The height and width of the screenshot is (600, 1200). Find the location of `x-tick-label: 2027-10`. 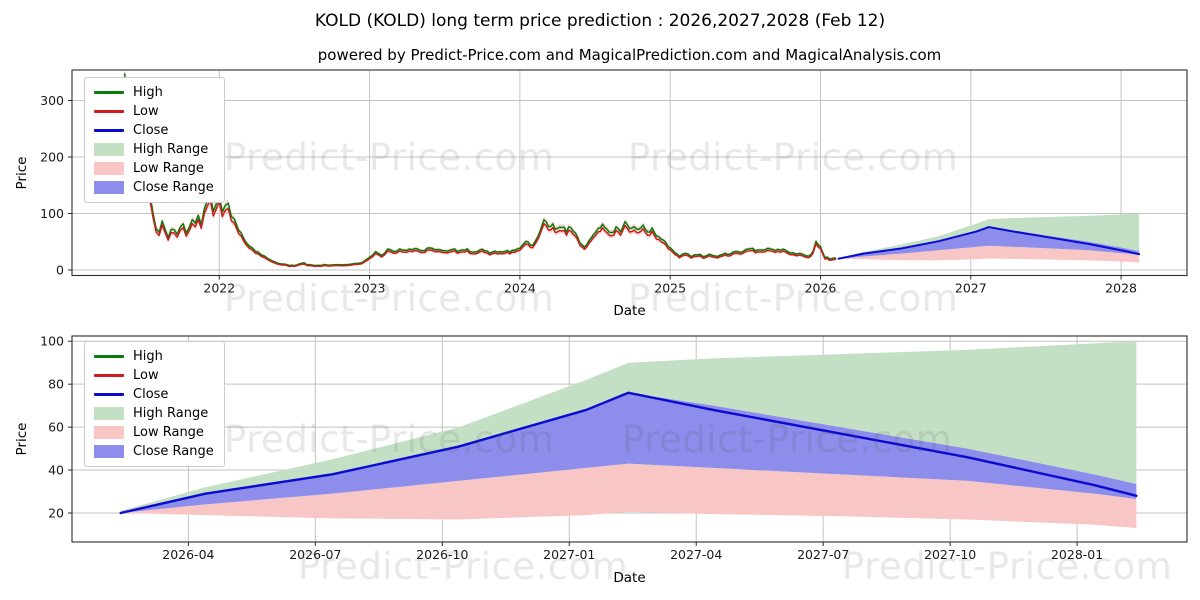

x-tick-label: 2027-10 is located at coordinates (950, 554).